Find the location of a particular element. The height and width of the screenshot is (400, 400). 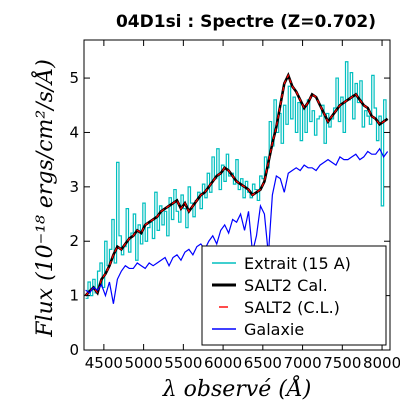

x-tick-label: 7500 is located at coordinates (342, 363).